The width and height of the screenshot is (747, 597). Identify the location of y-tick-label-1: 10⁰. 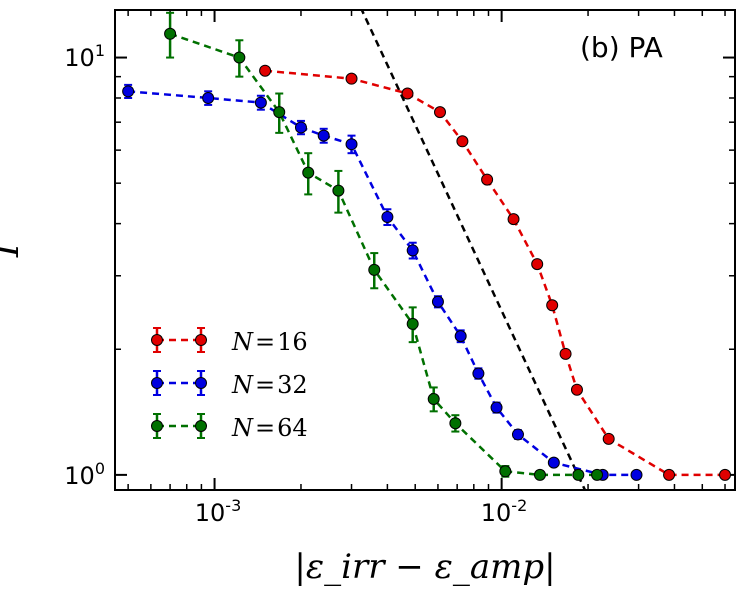
(84, 474).